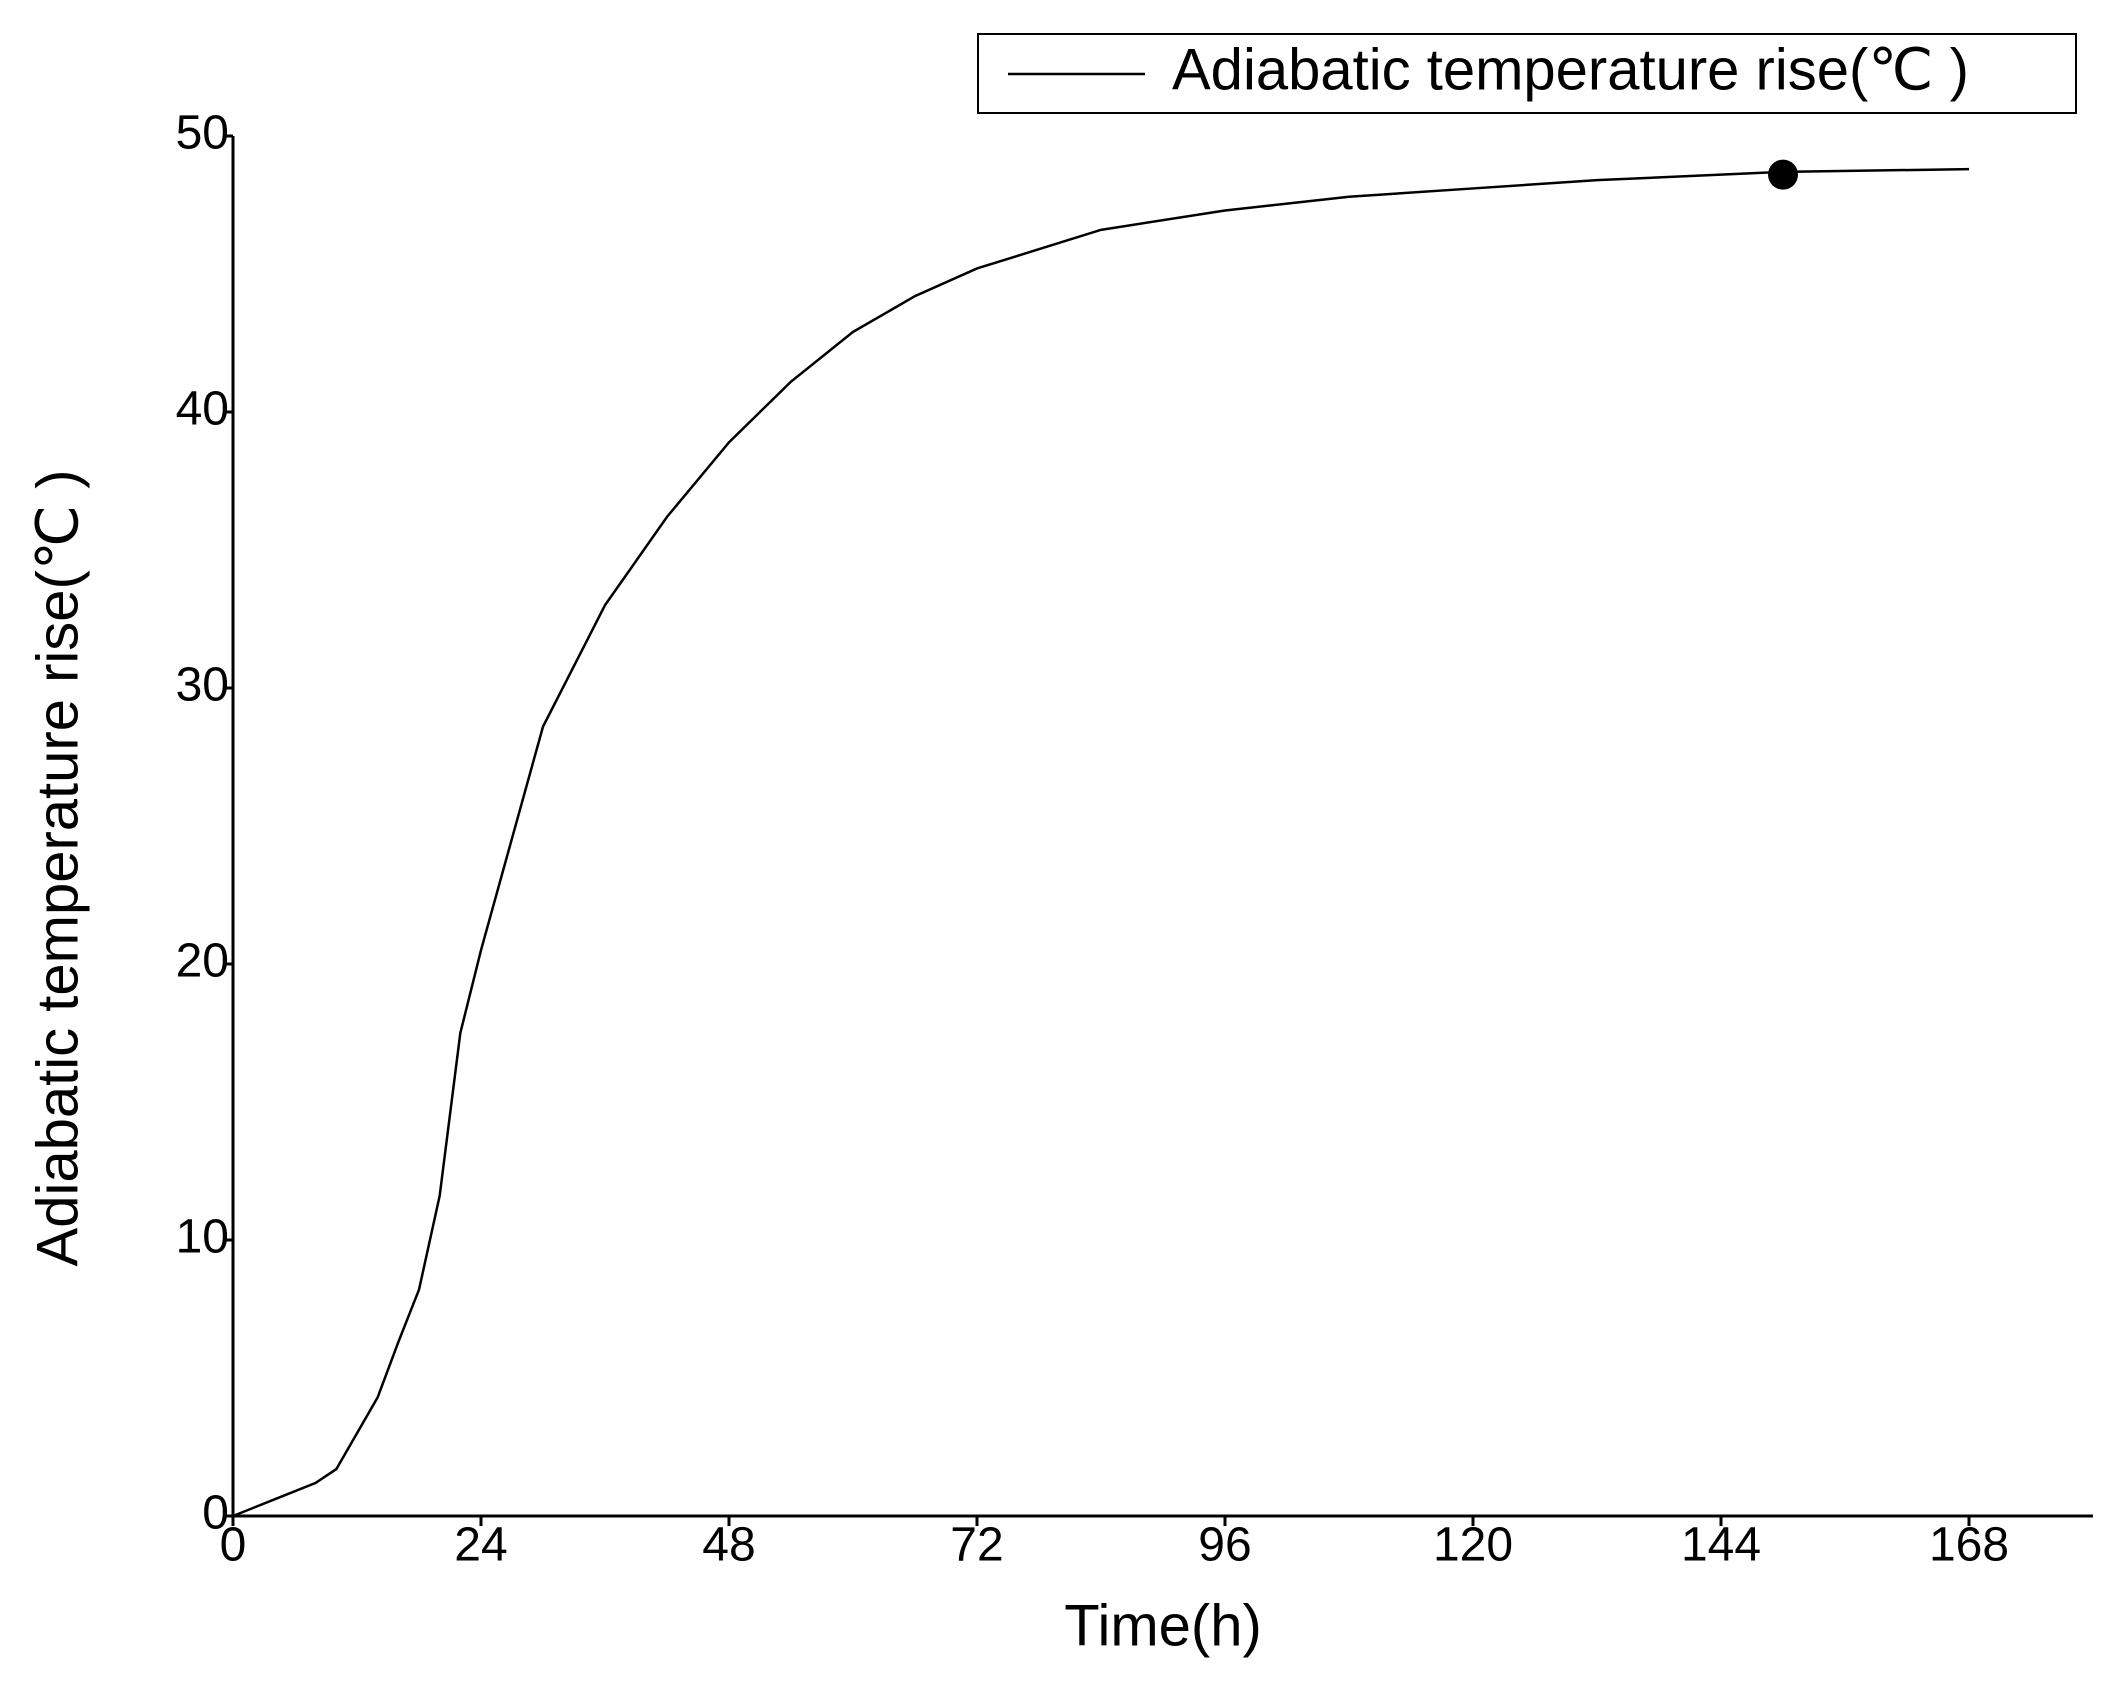 The height and width of the screenshot is (1686, 2117). Describe the element at coordinates (976, 1545) in the screenshot. I see `x-tick-label: 72` at that location.